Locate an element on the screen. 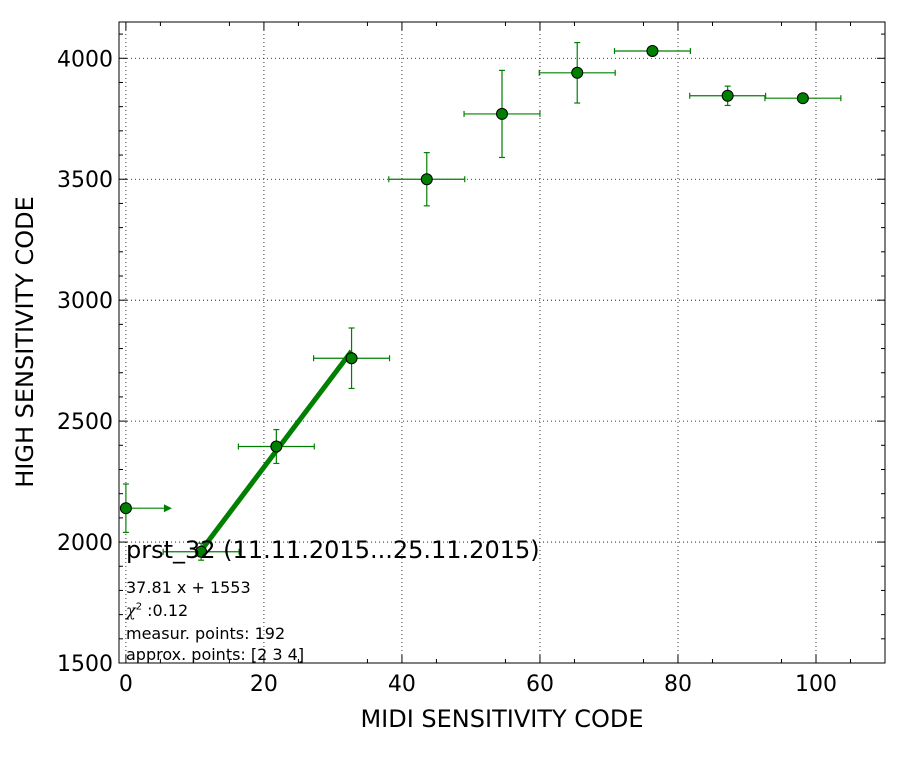 The width and height of the screenshot is (912, 762). x-axis-label: MIDI SENSITIVITY CODE is located at coordinates (501, 719).